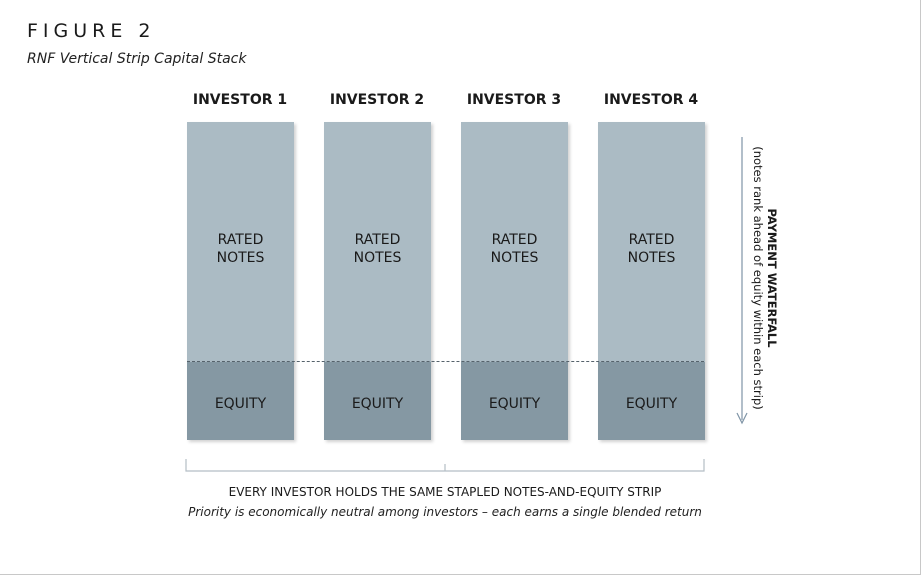 The width and height of the screenshot is (922, 576). Describe the element at coordinates (772, 278) in the screenshot. I see `payment-waterfall-title: PAYMENT WATERFALL` at that location.